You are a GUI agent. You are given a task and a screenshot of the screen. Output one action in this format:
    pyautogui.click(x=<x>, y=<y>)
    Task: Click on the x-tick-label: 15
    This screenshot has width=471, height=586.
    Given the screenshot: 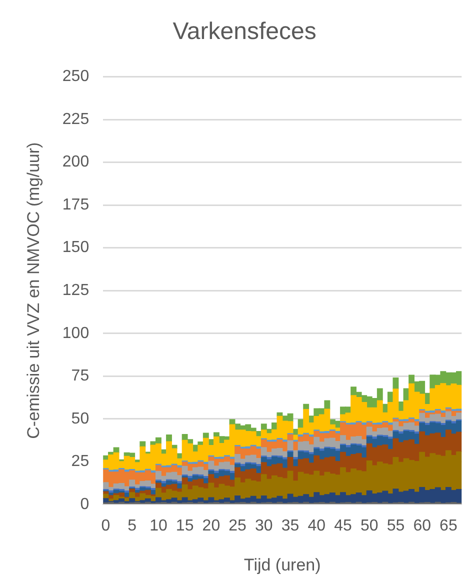 What is the action you would take?
    pyautogui.click(x=185, y=525)
    